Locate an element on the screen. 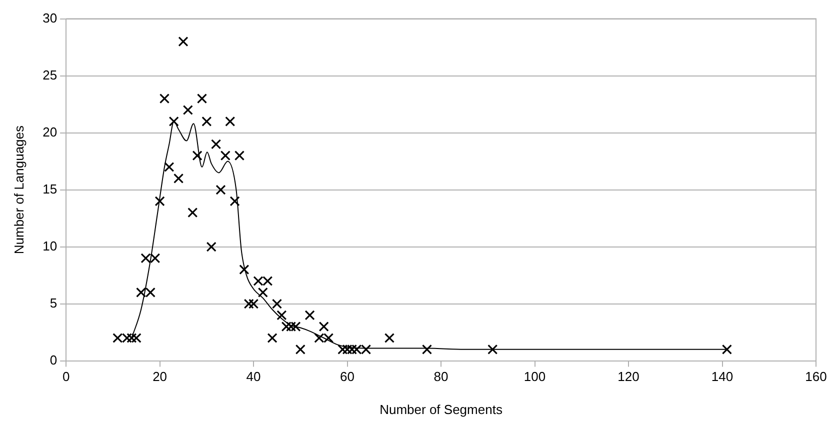 The width and height of the screenshot is (838, 430). y-axis-title: Number of Languages is located at coordinates (18, 189).